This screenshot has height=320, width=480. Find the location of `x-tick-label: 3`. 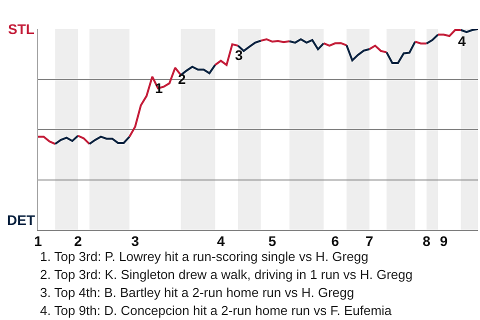

x-tick-label: 3 is located at coordinates (135, 240).